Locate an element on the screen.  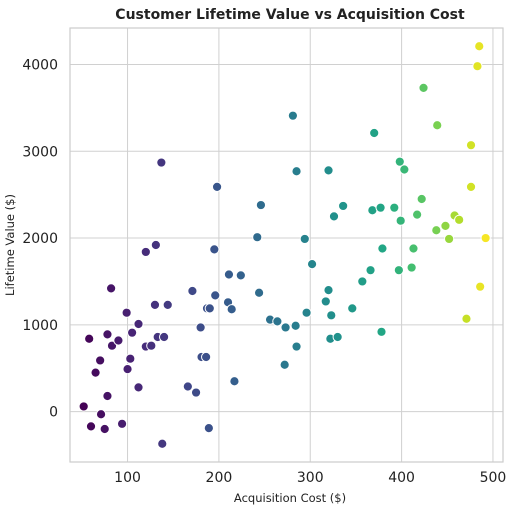
x-tick-label: 300 is located at coordinates (310, 478).